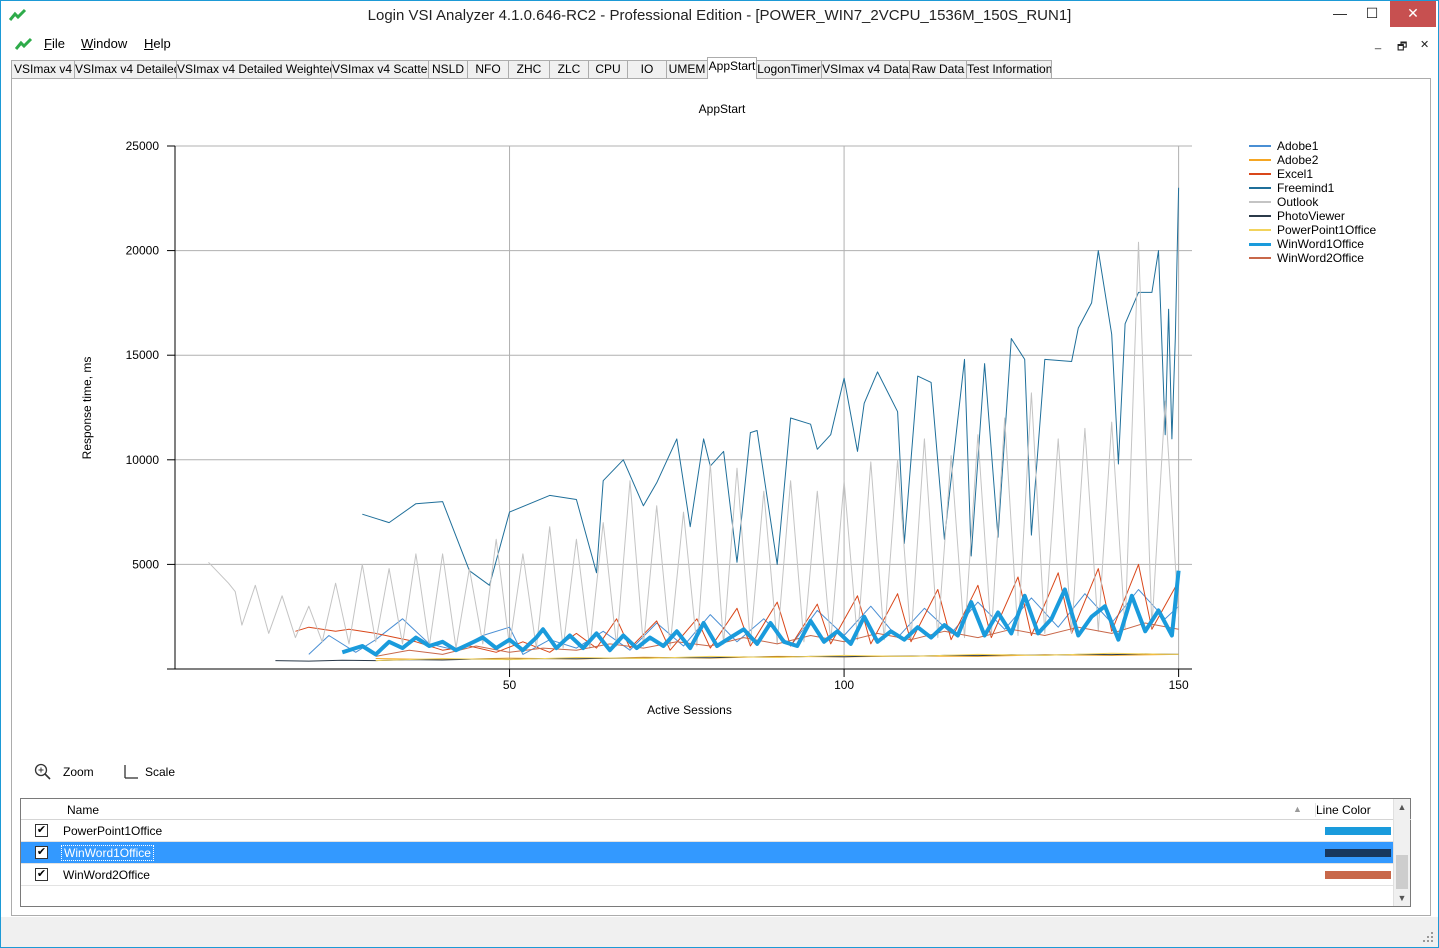 The image size is (1439, 948). I want to click on y-tick-label: 15000, so click(143, 355).